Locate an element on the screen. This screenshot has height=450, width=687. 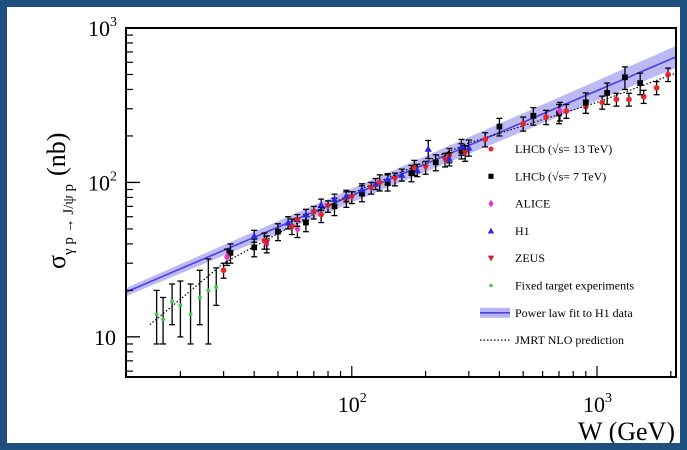
legend-entry: JMRT NLO prediction is located at coordinates (552, 340).